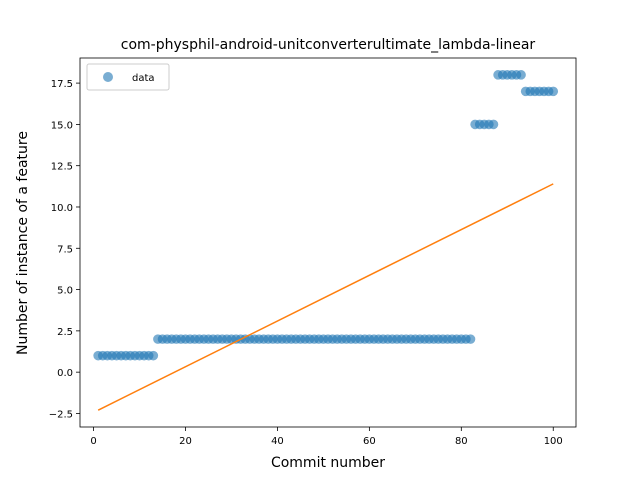 The width and height of the screenshot is (640, 480). I want to click on x-tick-label: 0, so click(93, 441).